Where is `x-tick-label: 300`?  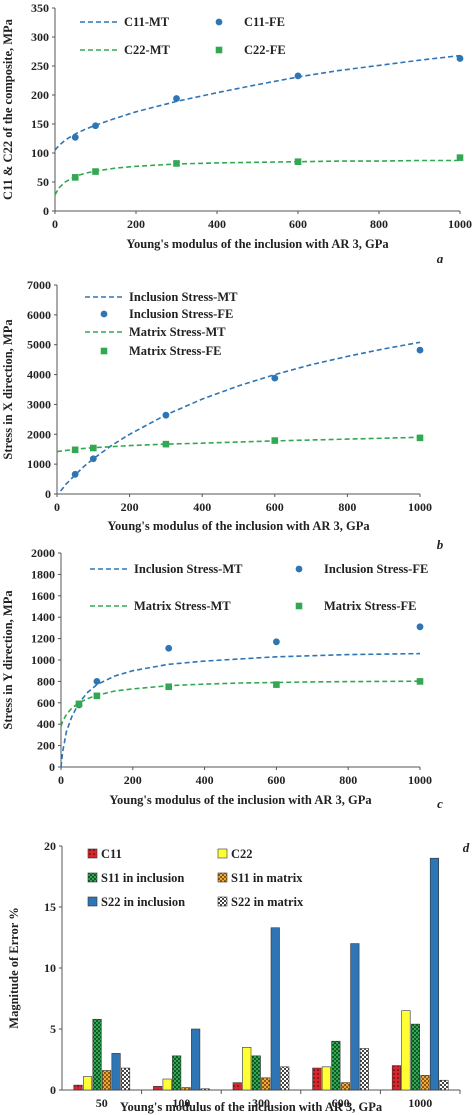 x-tick-label: 300 is located at coordinates (261, 1103).